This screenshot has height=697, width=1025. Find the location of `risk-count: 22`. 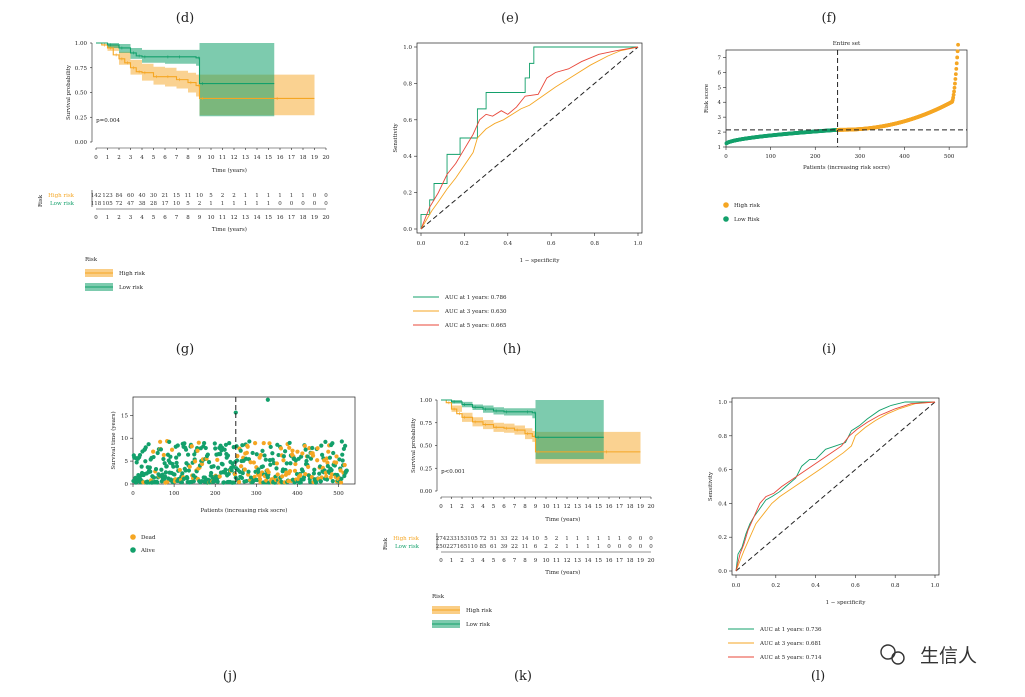

risk-count: 22 is located at coordinates (514, 539).